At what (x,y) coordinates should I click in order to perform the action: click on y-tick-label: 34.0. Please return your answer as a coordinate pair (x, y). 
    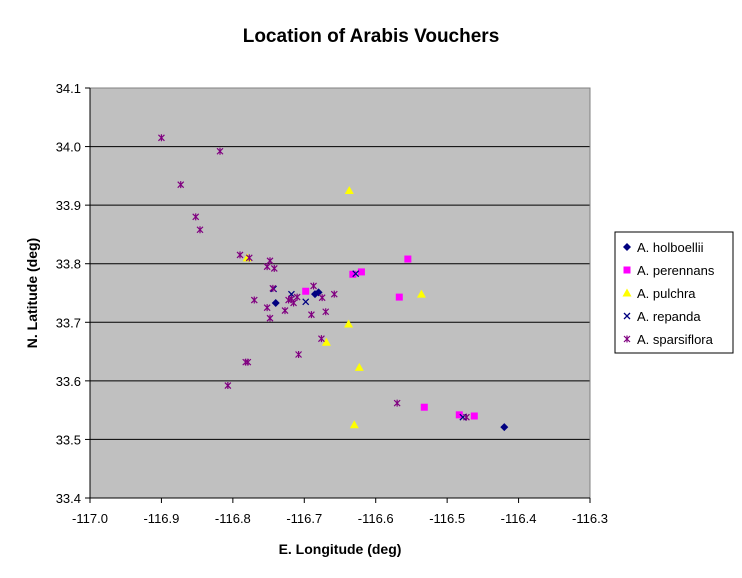
    Looking at the image, I should click on (68, 147).